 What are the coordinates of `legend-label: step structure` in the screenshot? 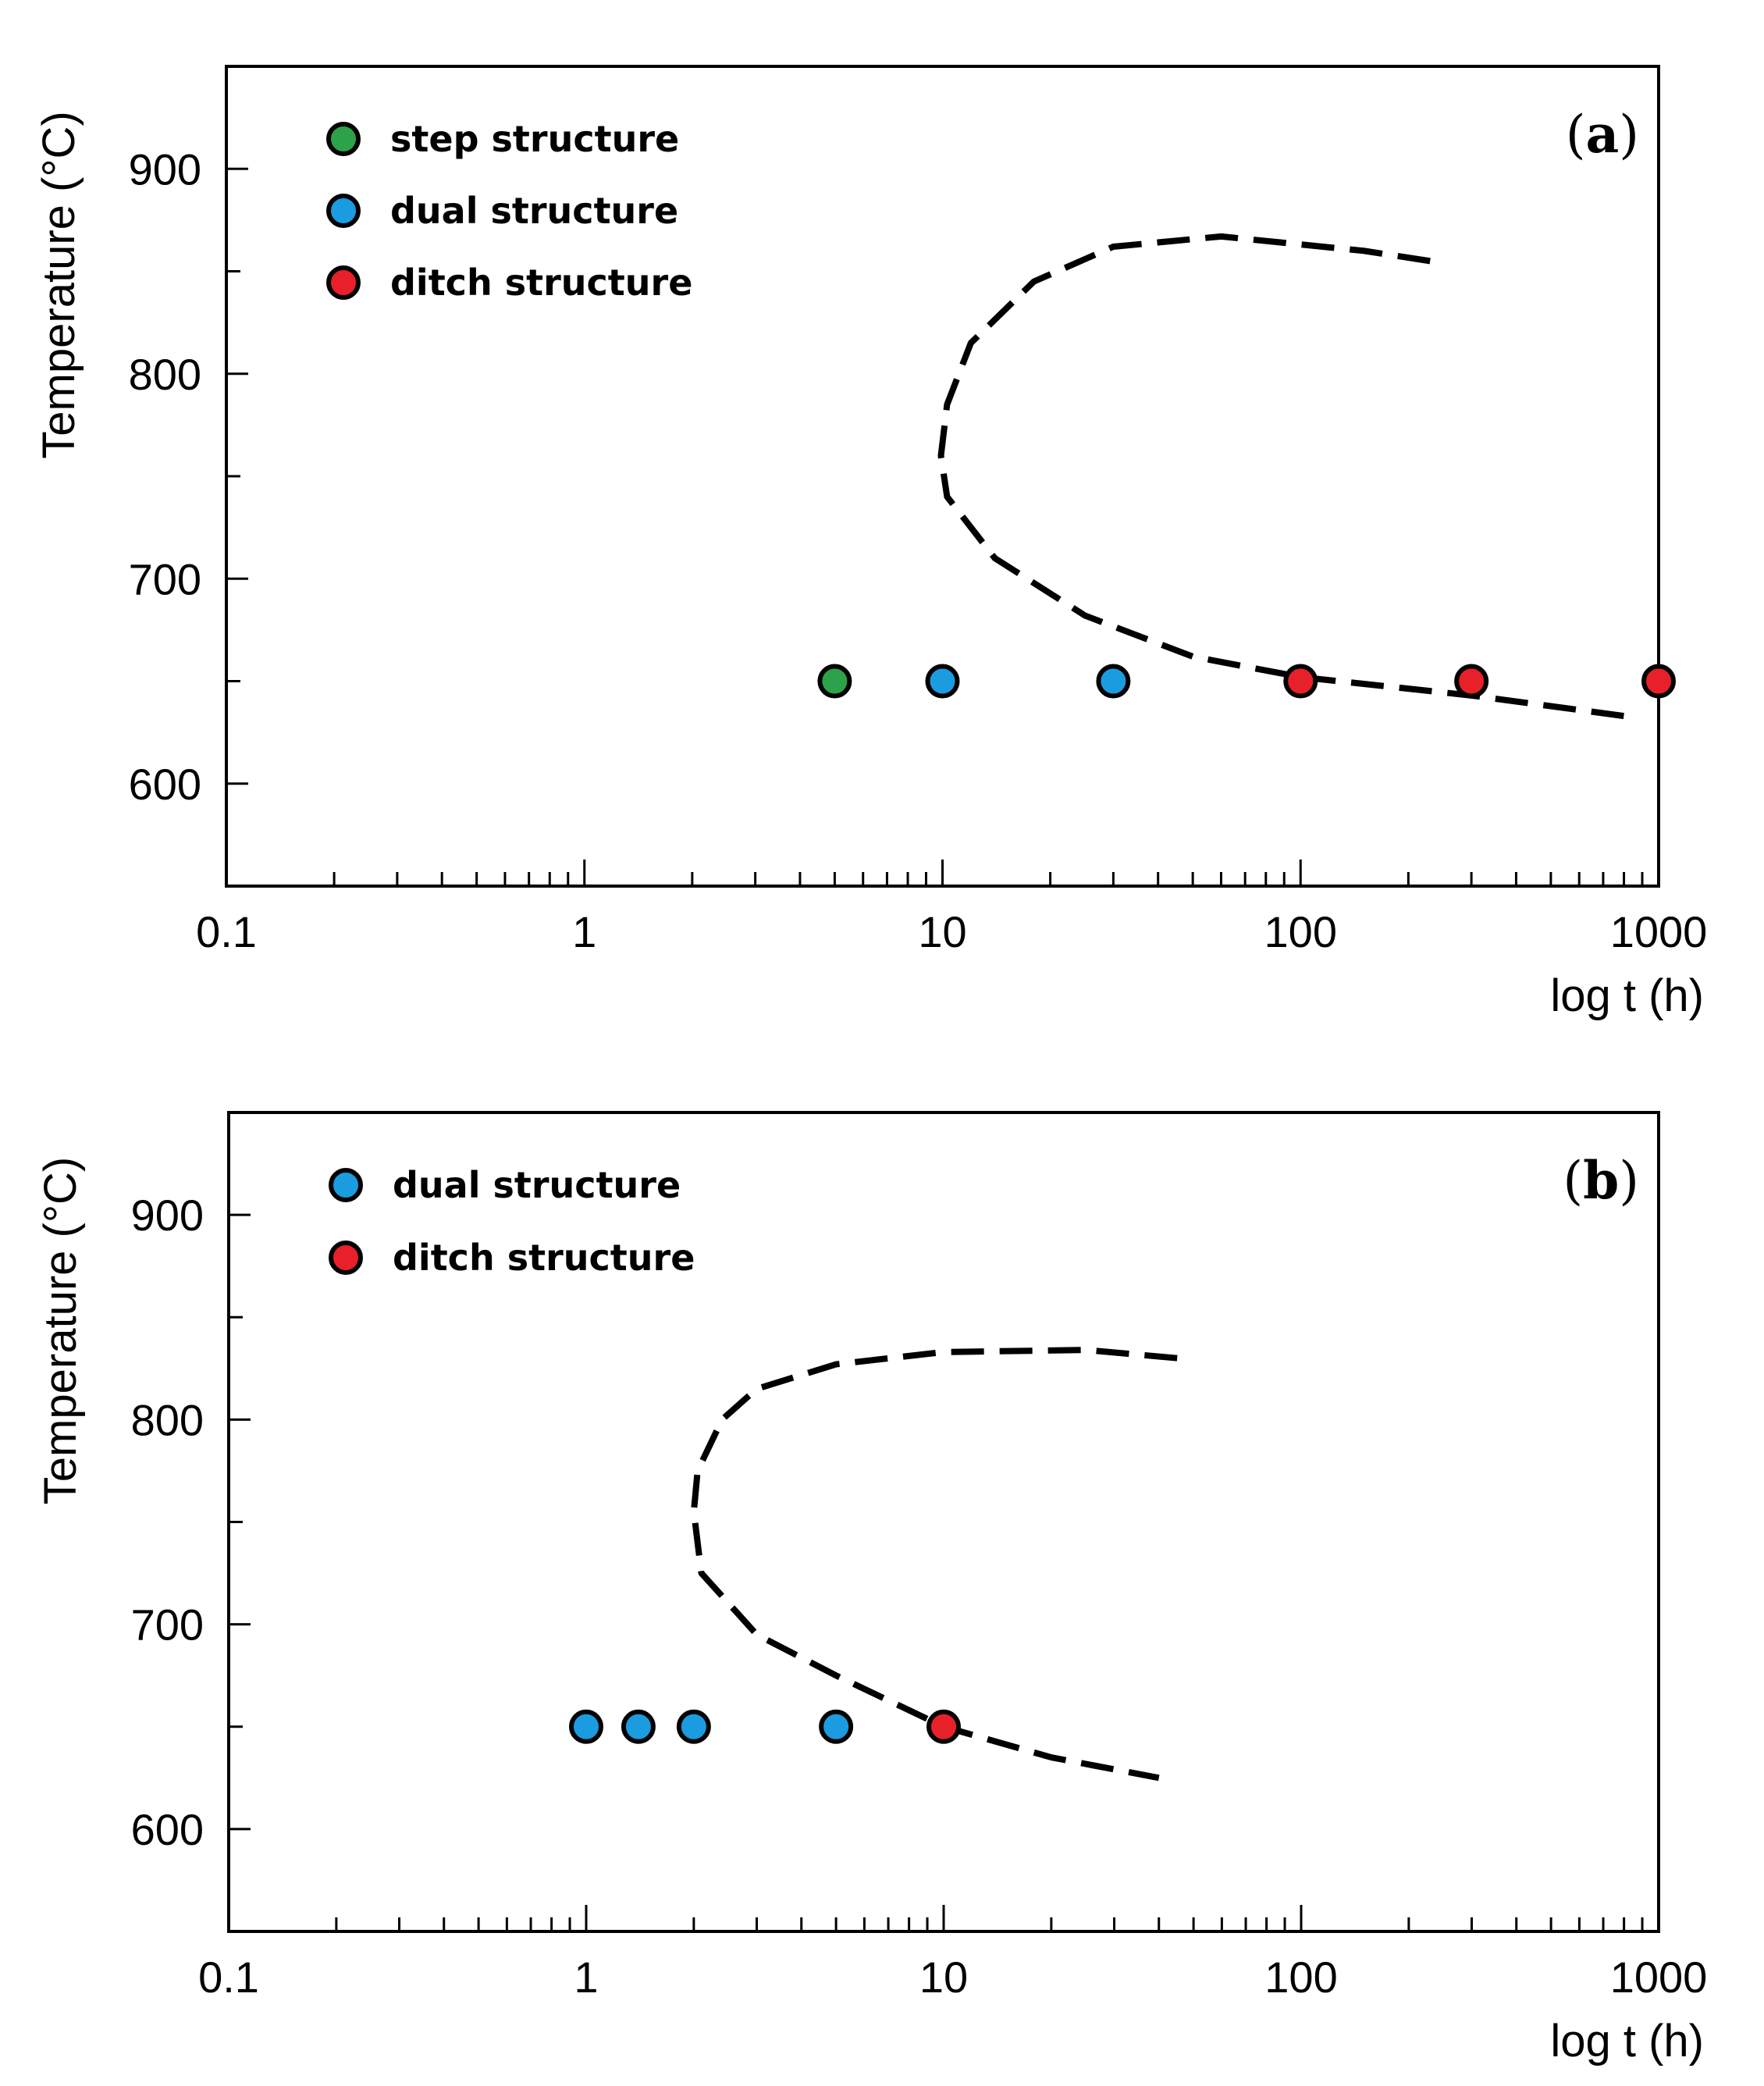 It's located at (534, 139).